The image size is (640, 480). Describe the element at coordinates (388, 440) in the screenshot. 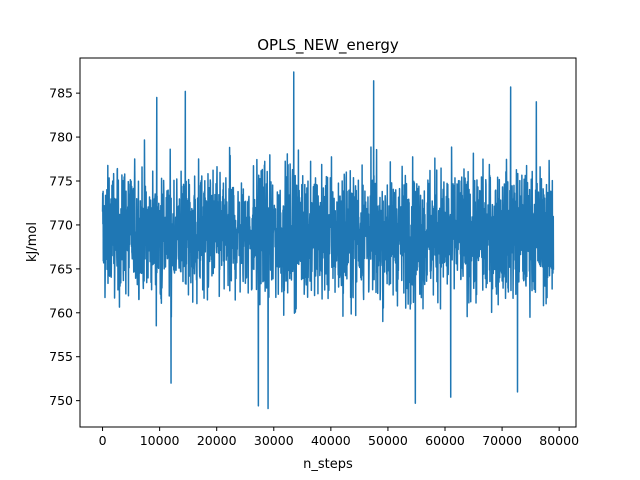

I see `x-tick-label: 50000` at that location.